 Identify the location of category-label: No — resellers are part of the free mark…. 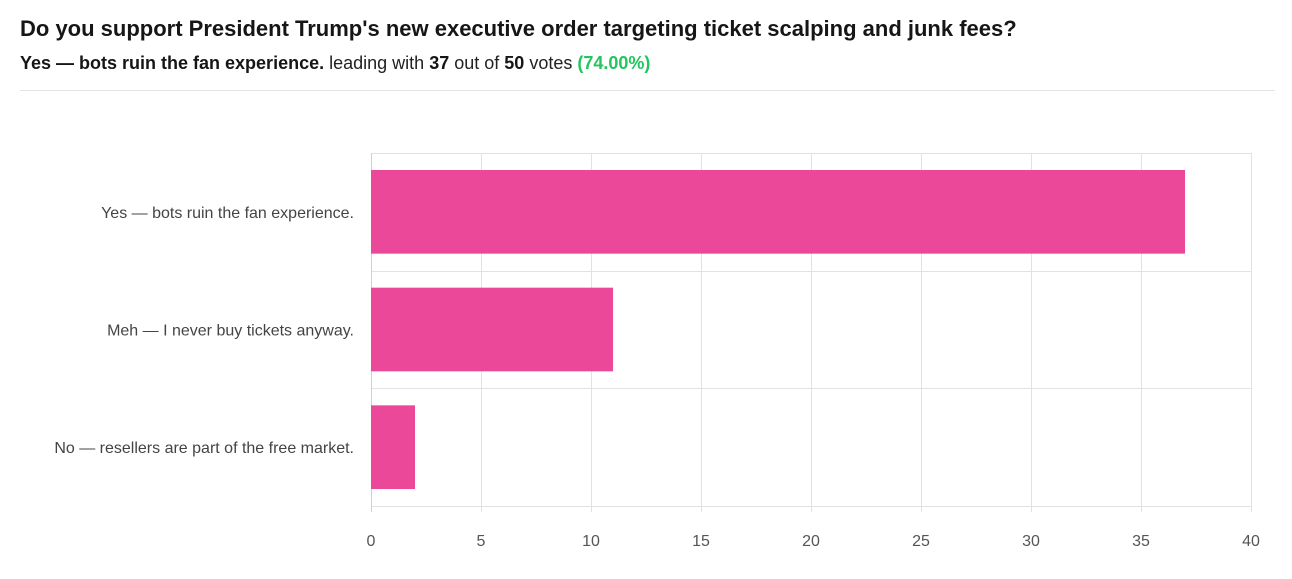
(204, 448).